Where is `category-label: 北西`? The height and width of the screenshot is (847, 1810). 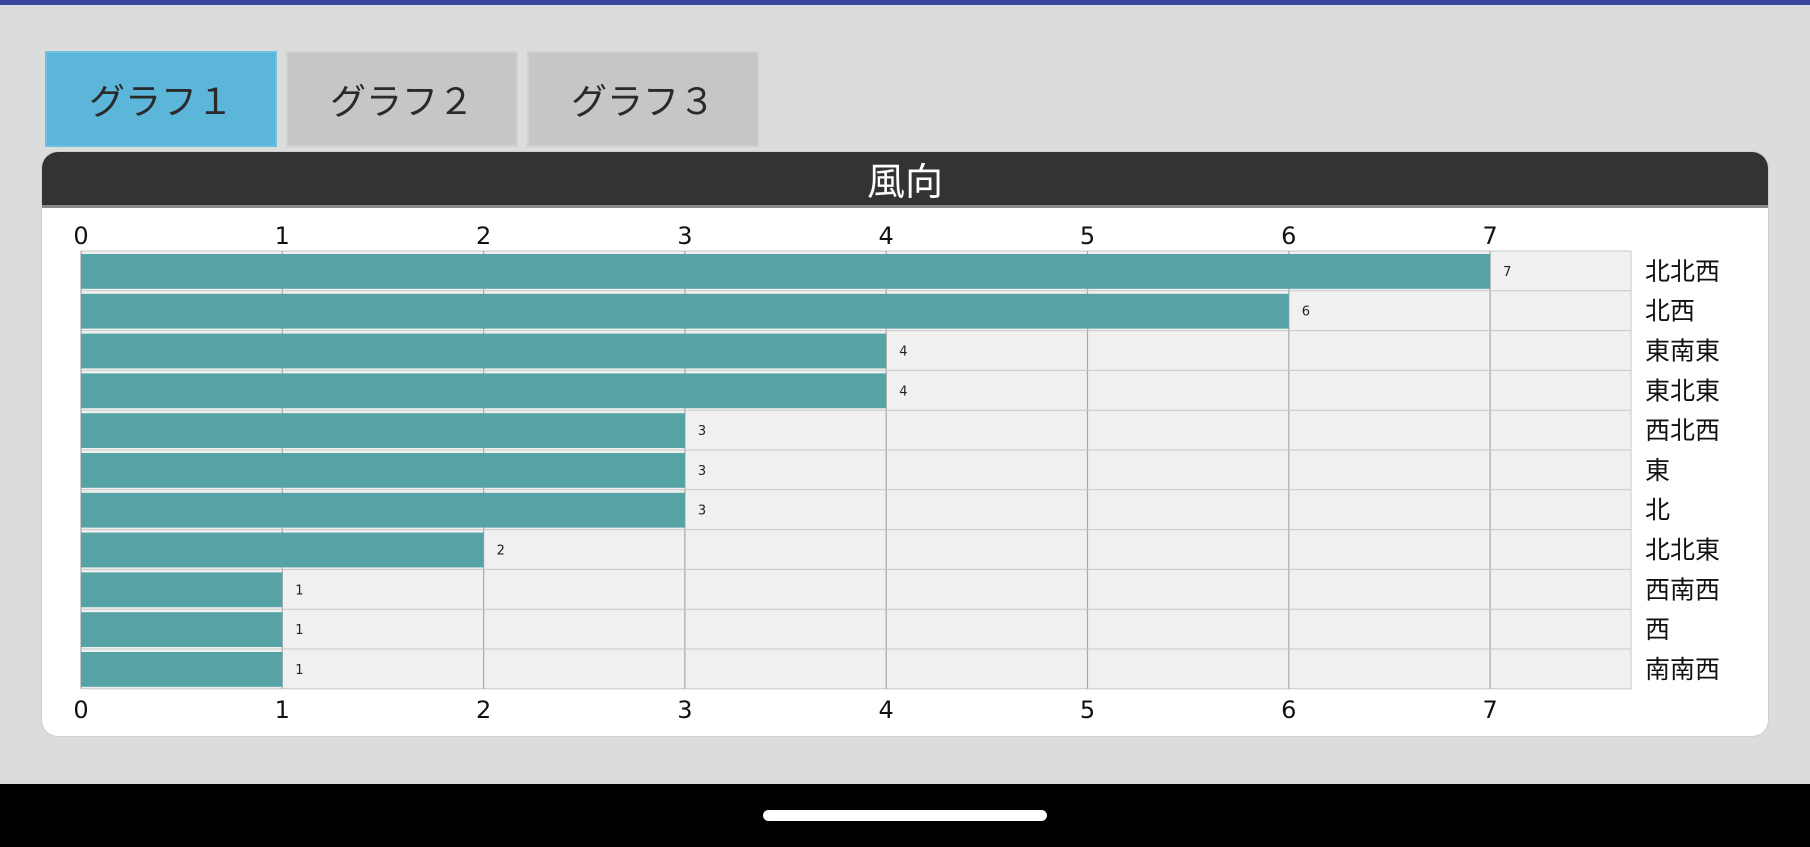 category-label: 北西 is located at coordinates (1670, 311).